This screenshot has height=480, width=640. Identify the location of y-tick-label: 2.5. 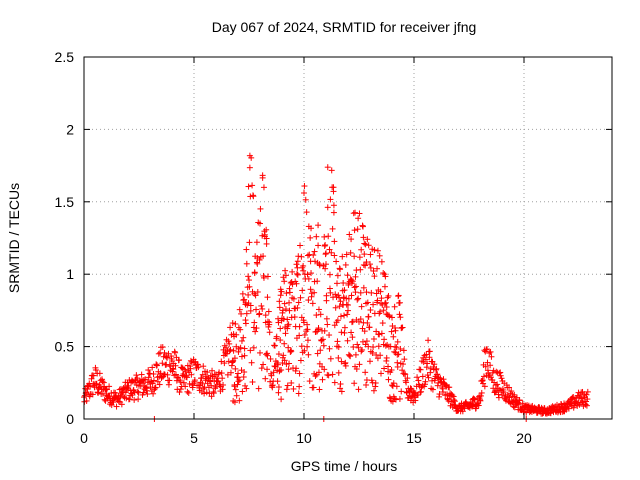
(65, 57).